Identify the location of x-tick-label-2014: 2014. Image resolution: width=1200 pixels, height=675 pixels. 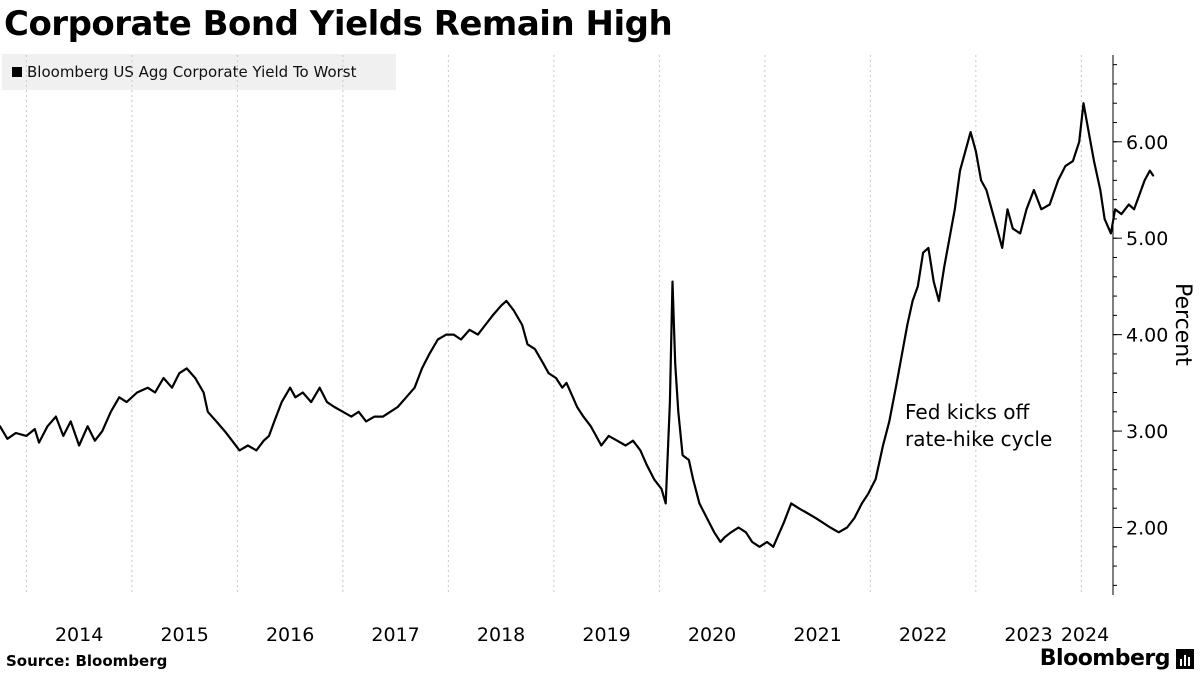
(79, 635).